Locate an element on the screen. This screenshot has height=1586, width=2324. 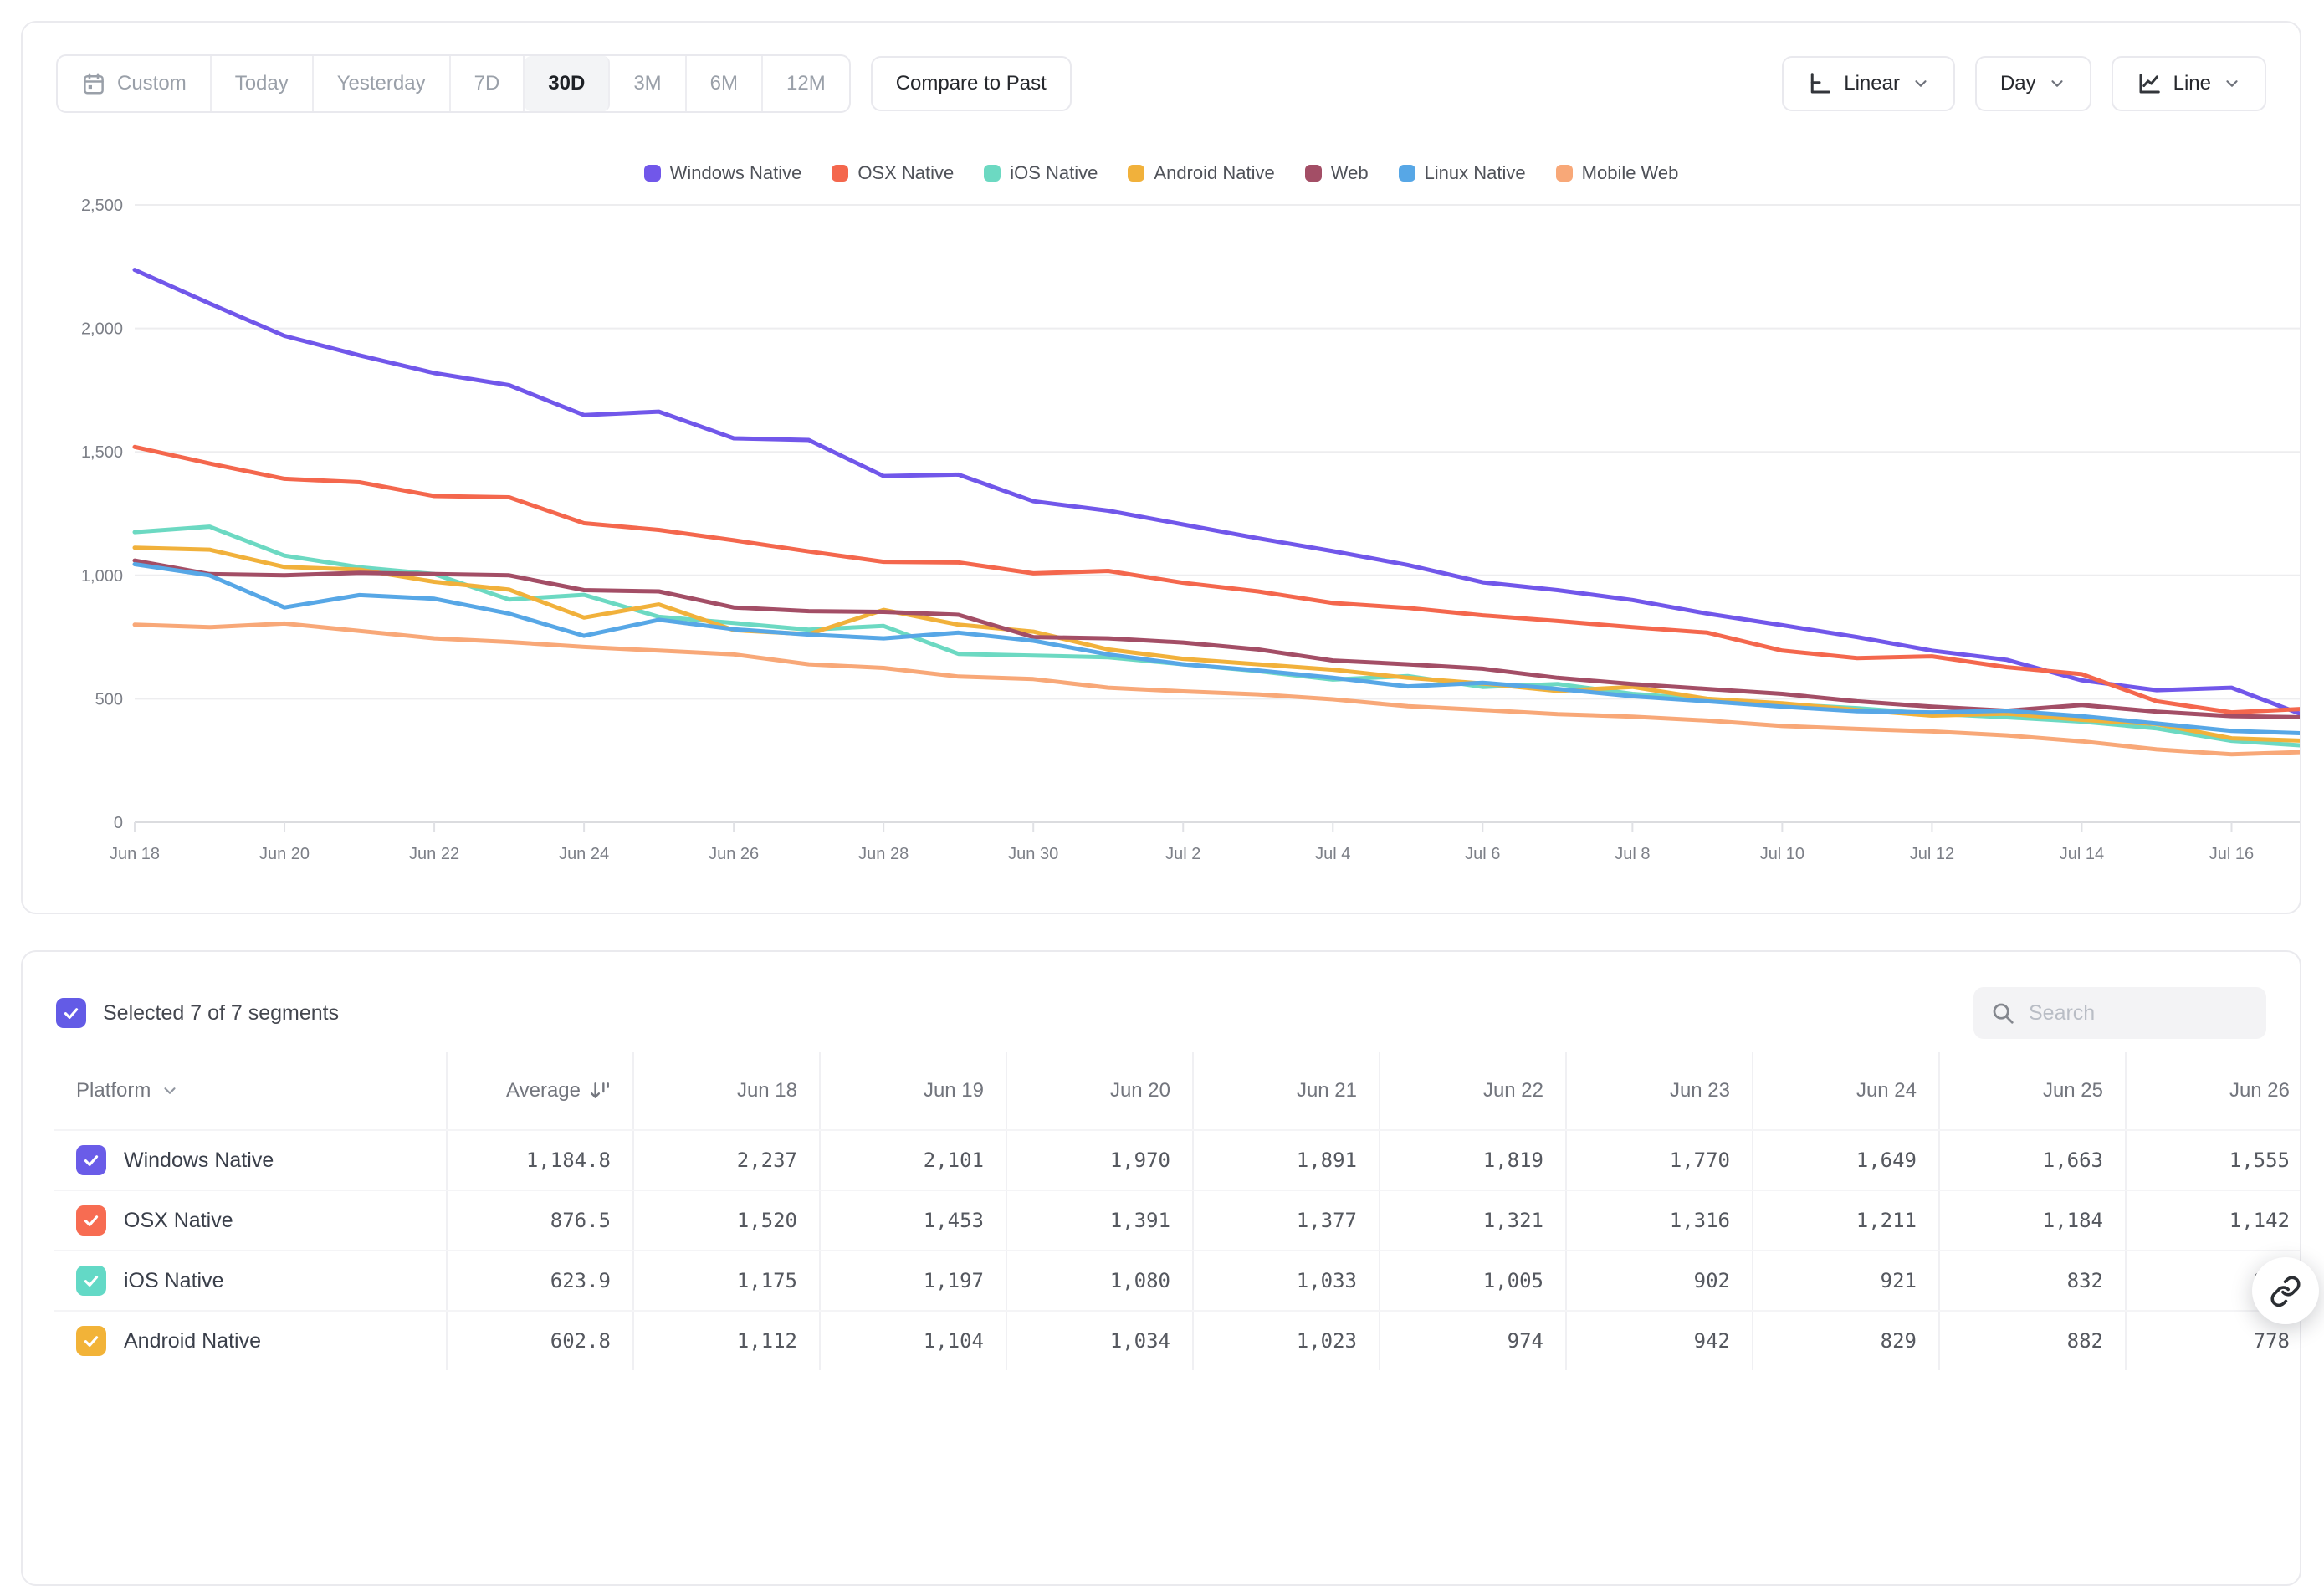
range-30d: 30D is located at coordinates (568, 83).